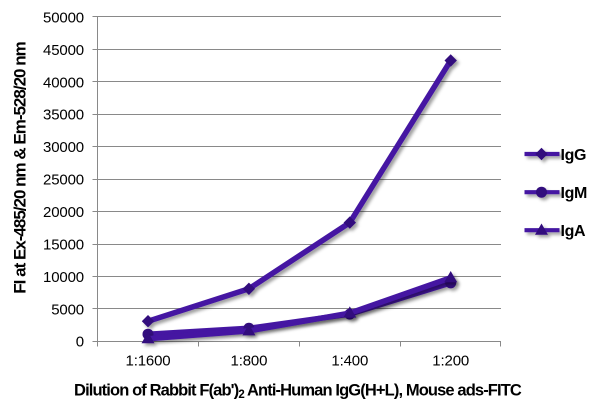  I want to click on svg-text: 50000, so click(63, 17).